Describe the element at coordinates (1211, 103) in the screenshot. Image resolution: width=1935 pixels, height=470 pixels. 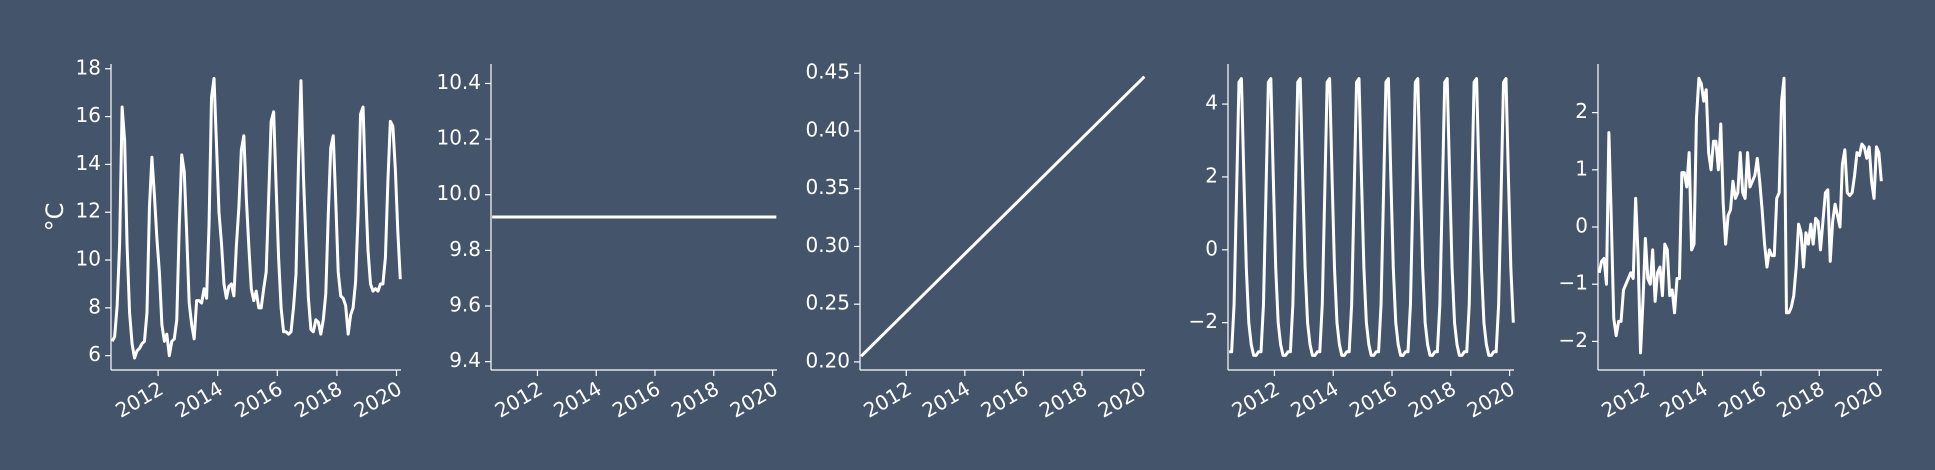
I see `y-tick-label: 4` at that location.